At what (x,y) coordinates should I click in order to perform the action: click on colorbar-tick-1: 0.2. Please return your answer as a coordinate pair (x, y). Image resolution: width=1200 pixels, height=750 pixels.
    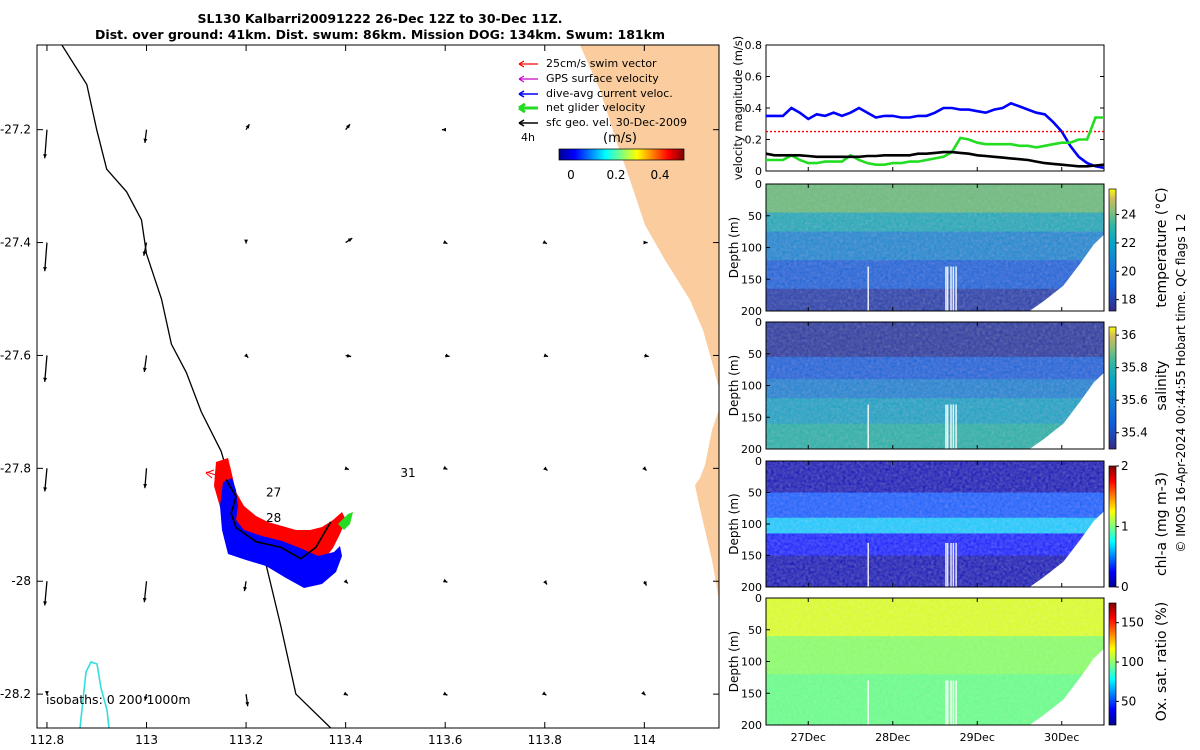
    Looking at the image, I should click on (615, 175).